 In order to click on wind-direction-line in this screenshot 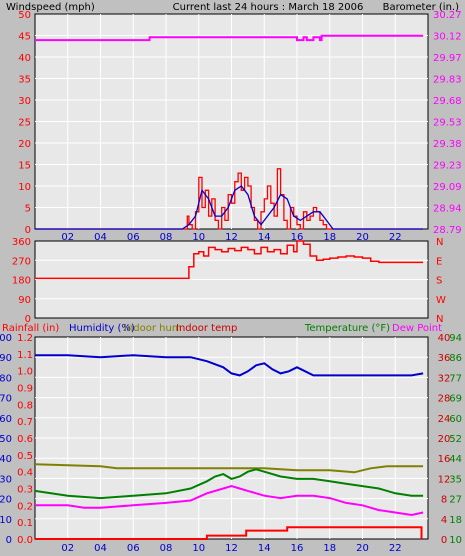, I will do `click(229, 260)`.